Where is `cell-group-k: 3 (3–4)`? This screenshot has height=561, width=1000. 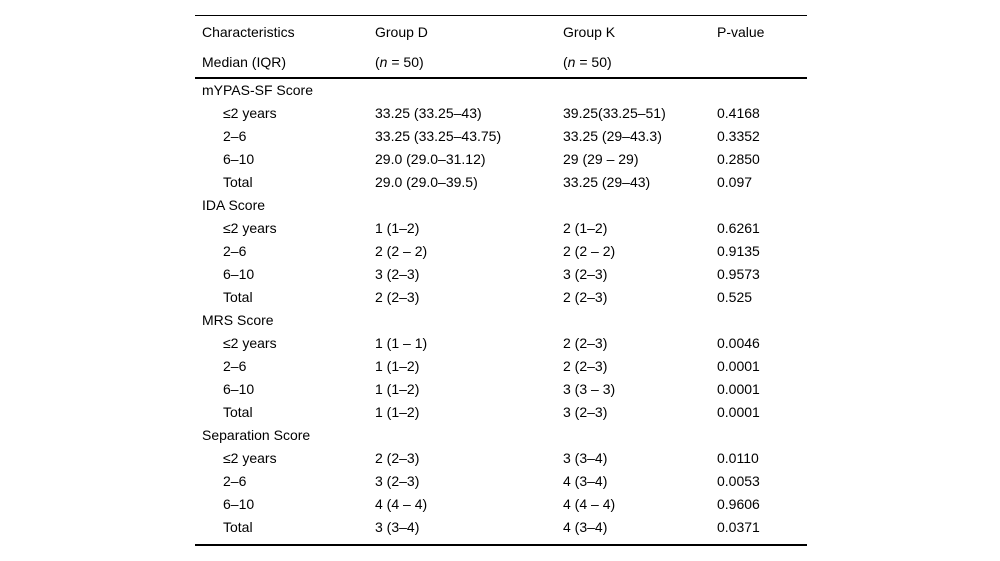 cell-group-k: 3 (3–4) is located at coordinates (585, 458).